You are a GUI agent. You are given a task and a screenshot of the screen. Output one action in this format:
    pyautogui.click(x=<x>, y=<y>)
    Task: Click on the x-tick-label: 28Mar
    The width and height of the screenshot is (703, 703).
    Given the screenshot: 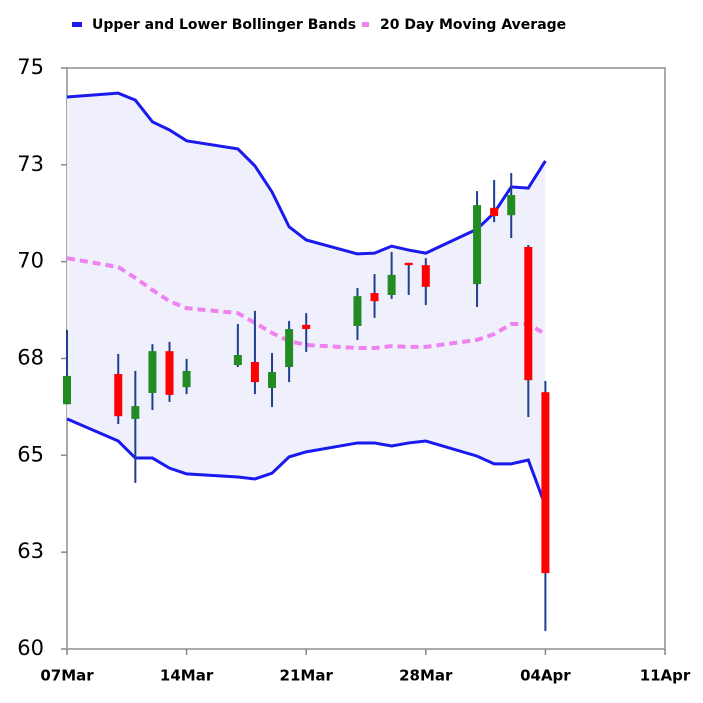 What is the action you would take?
    pyautogui.click(x=426, y=676)
    